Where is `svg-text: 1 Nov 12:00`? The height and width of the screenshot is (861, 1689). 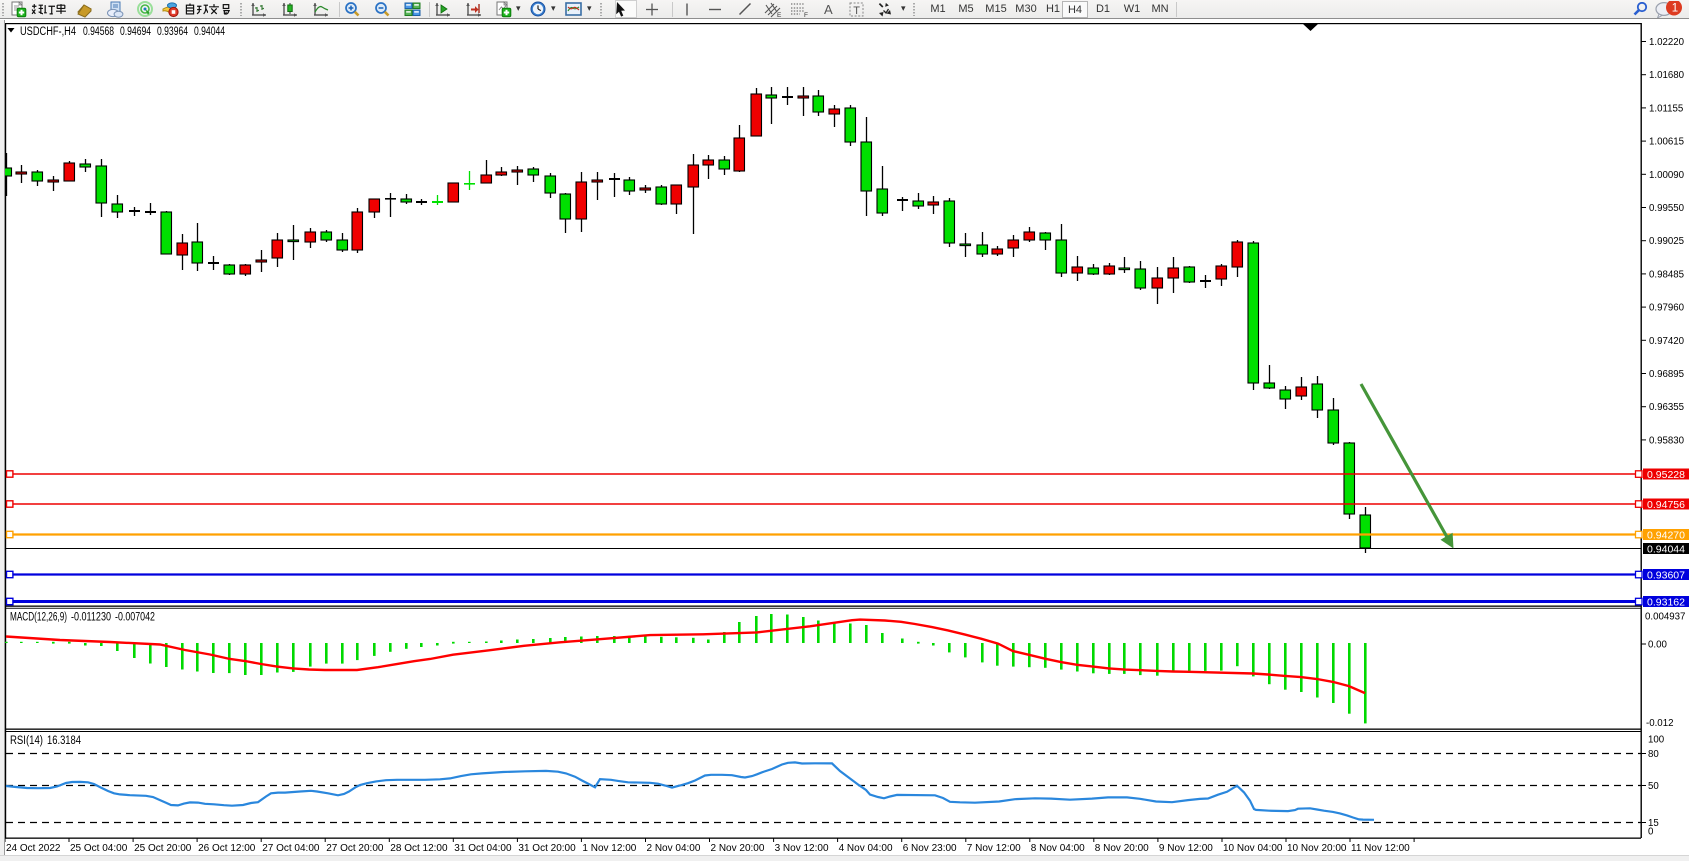
svg-text: 1 Nov 12:00 is located at coordinates (609, 848).